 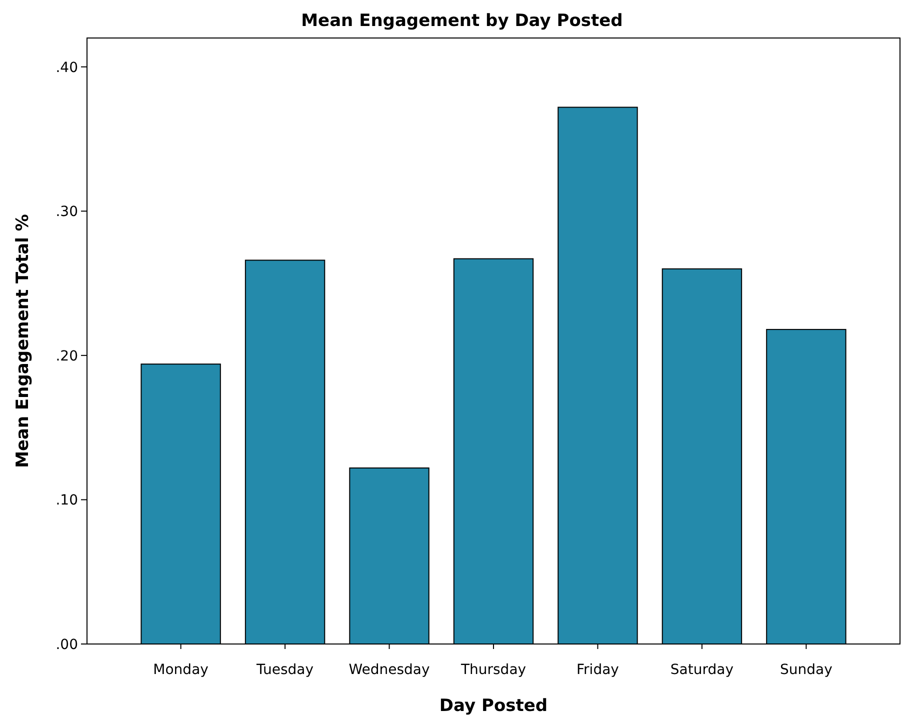 What do you see at coordinates (67, 212) in the screenshot?
I see `y-tick-label: .30` at bounding box center [67, 212].